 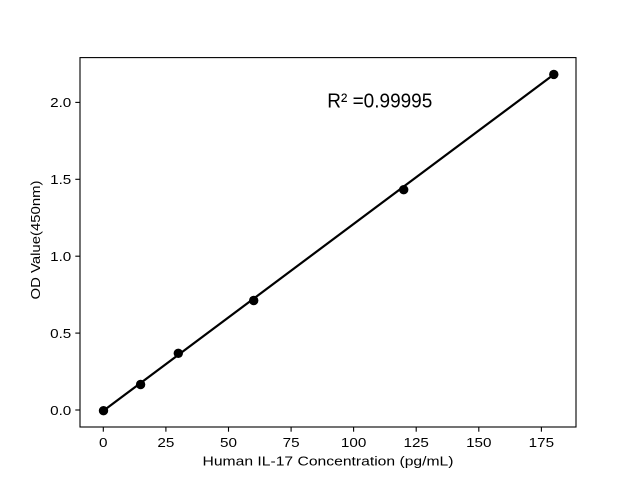 I want to click on svg-text: 100, so click(x=353, y=442).